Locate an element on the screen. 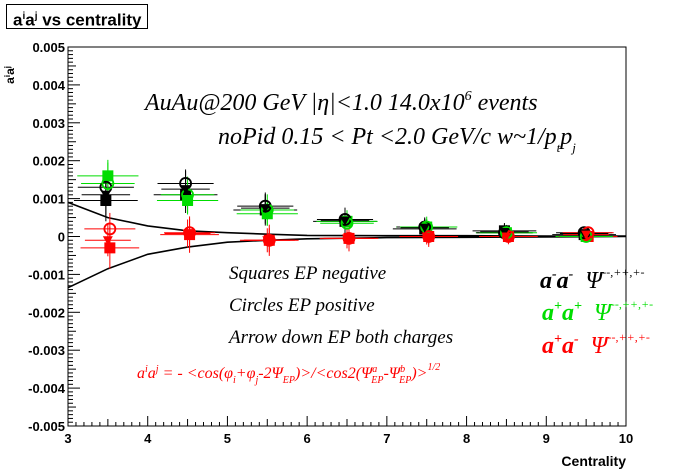  y-tick-label: 0 is located at coordinates (61, 237).